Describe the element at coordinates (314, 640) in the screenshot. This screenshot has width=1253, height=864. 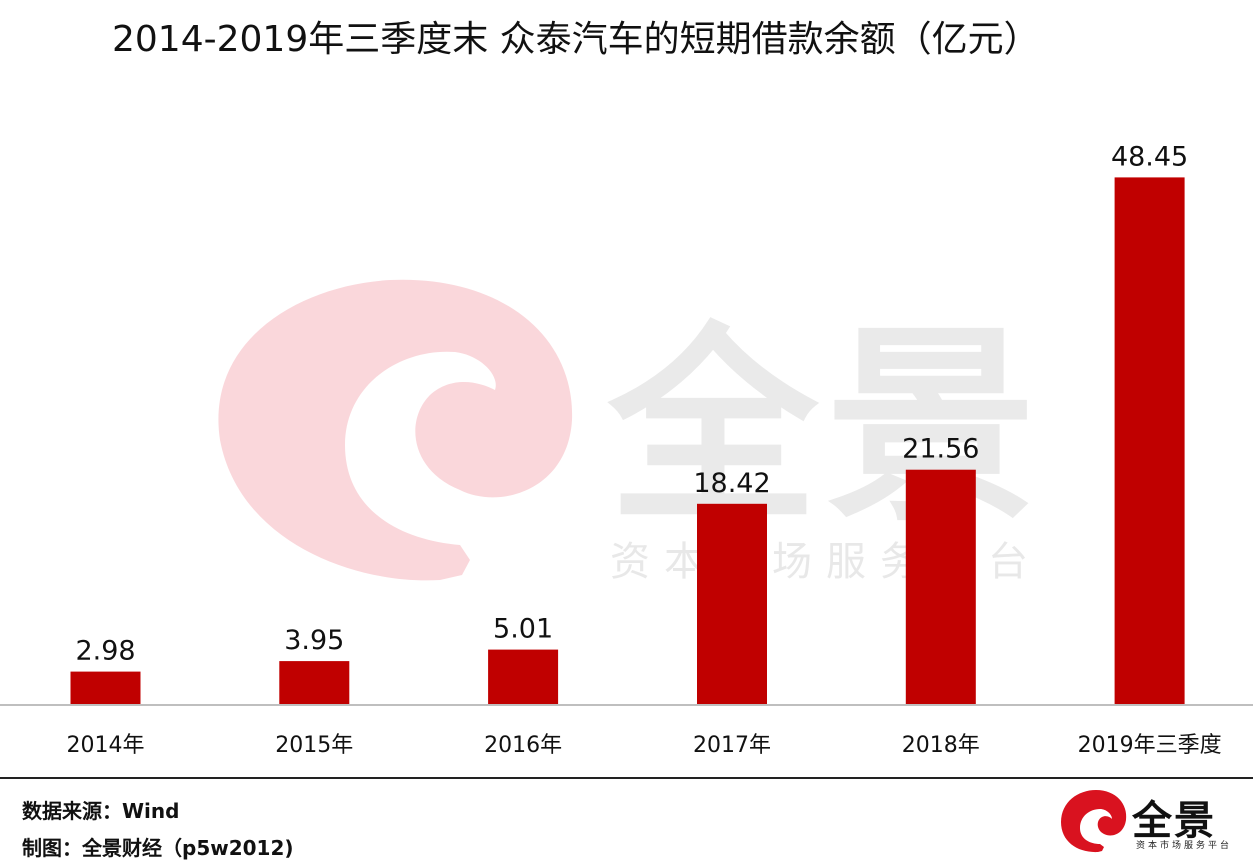
I see `value-label-1: 3.95` at that location.